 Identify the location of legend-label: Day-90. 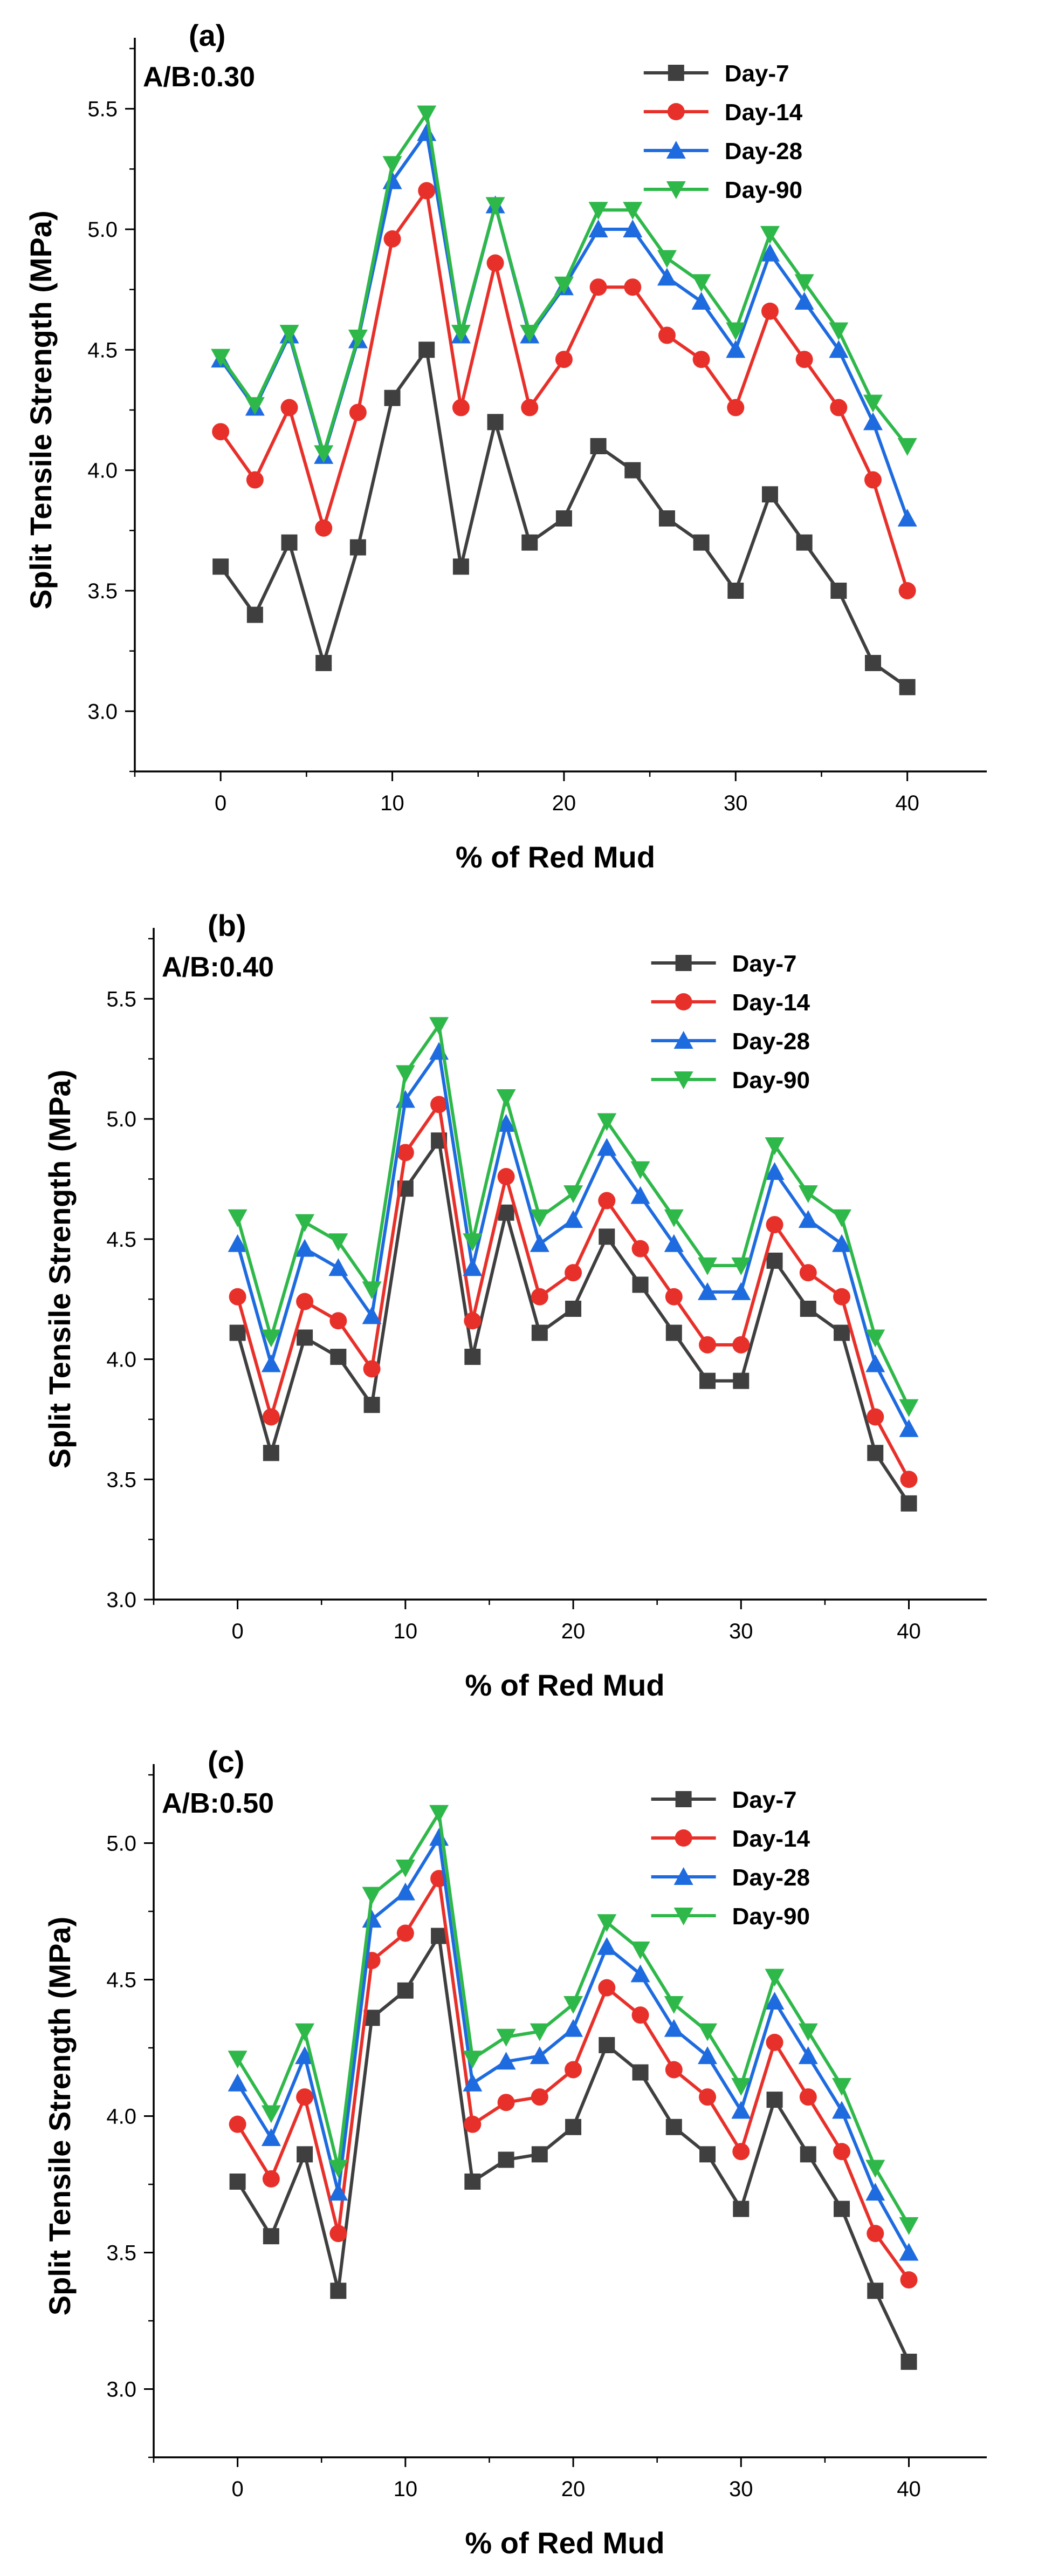
(763, 190).